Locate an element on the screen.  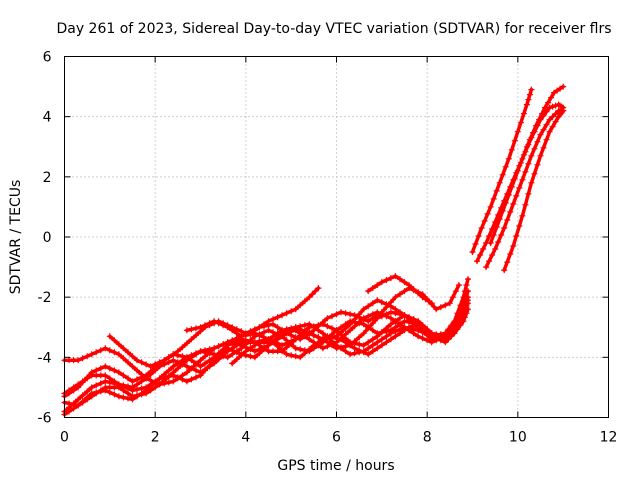
x-tick-label: 6 is located at coordinates (336, 438).